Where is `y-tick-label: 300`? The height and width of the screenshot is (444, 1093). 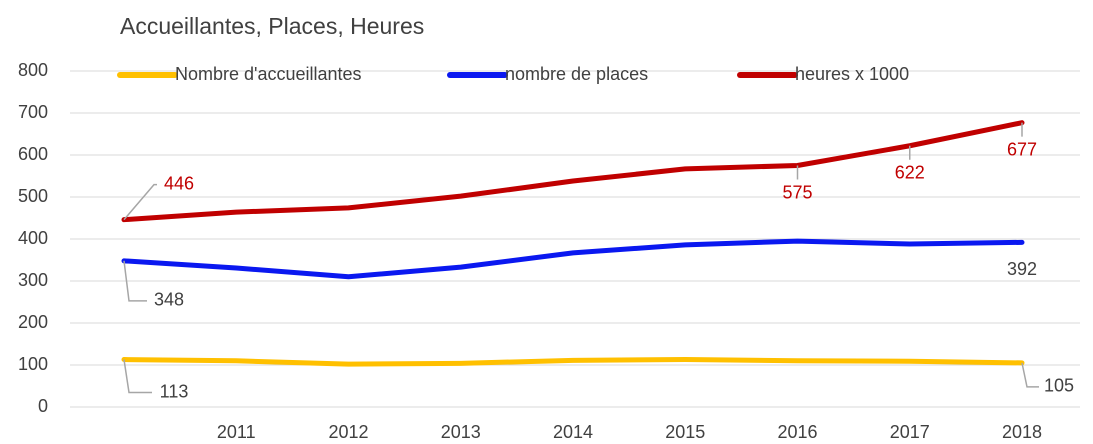 y-tick-label: 300 is located at coordinates (33, 280).